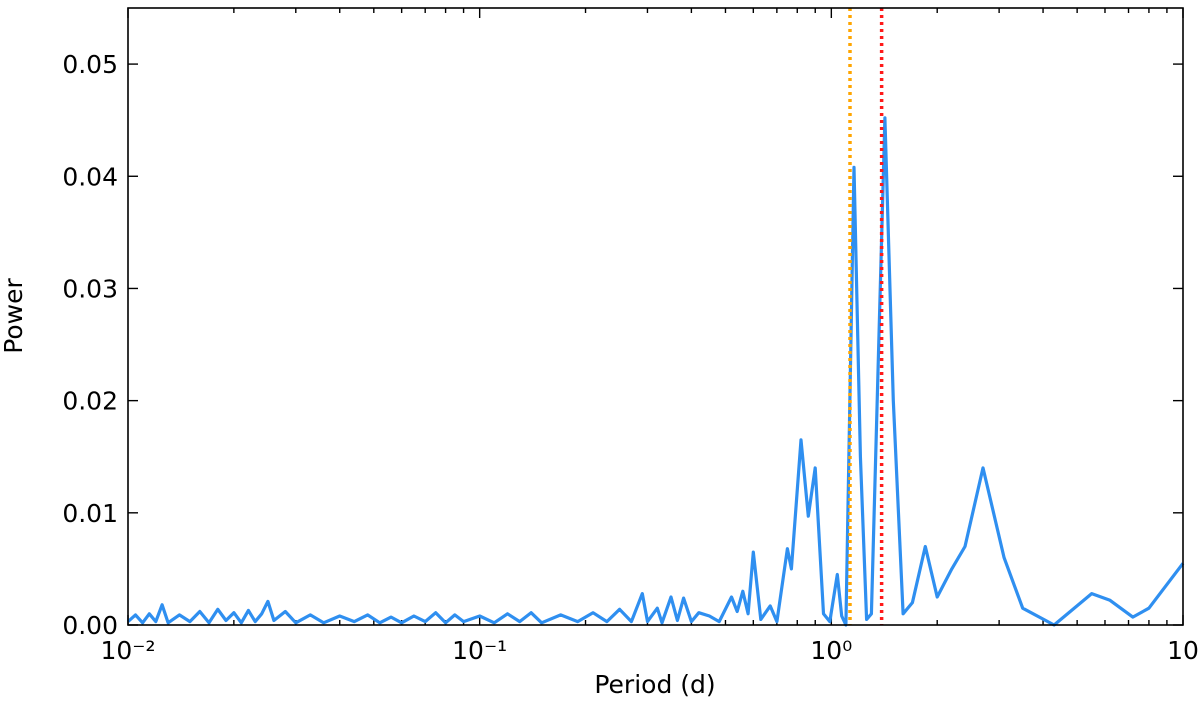 The image size is (1200, 711). What do you see at coordinates (90, 513) in the screenshot?
I see `y-tick-label: 0.01` at bounding box center [90, 513].